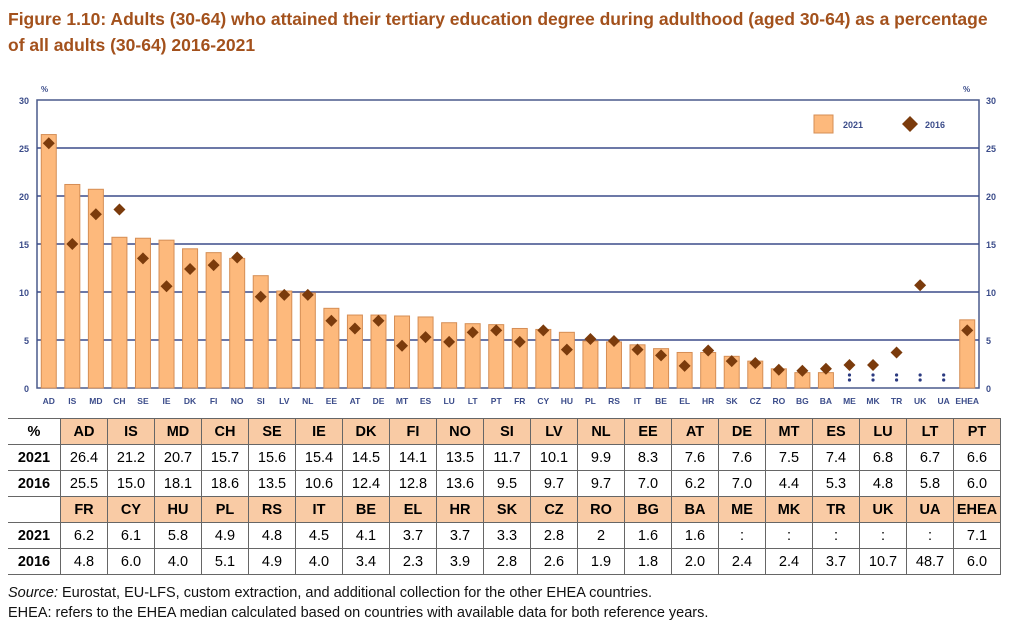 The width and height of the screenshot is (1024, 627). I want to click on x-tick-label: DE, so click(379, 401).